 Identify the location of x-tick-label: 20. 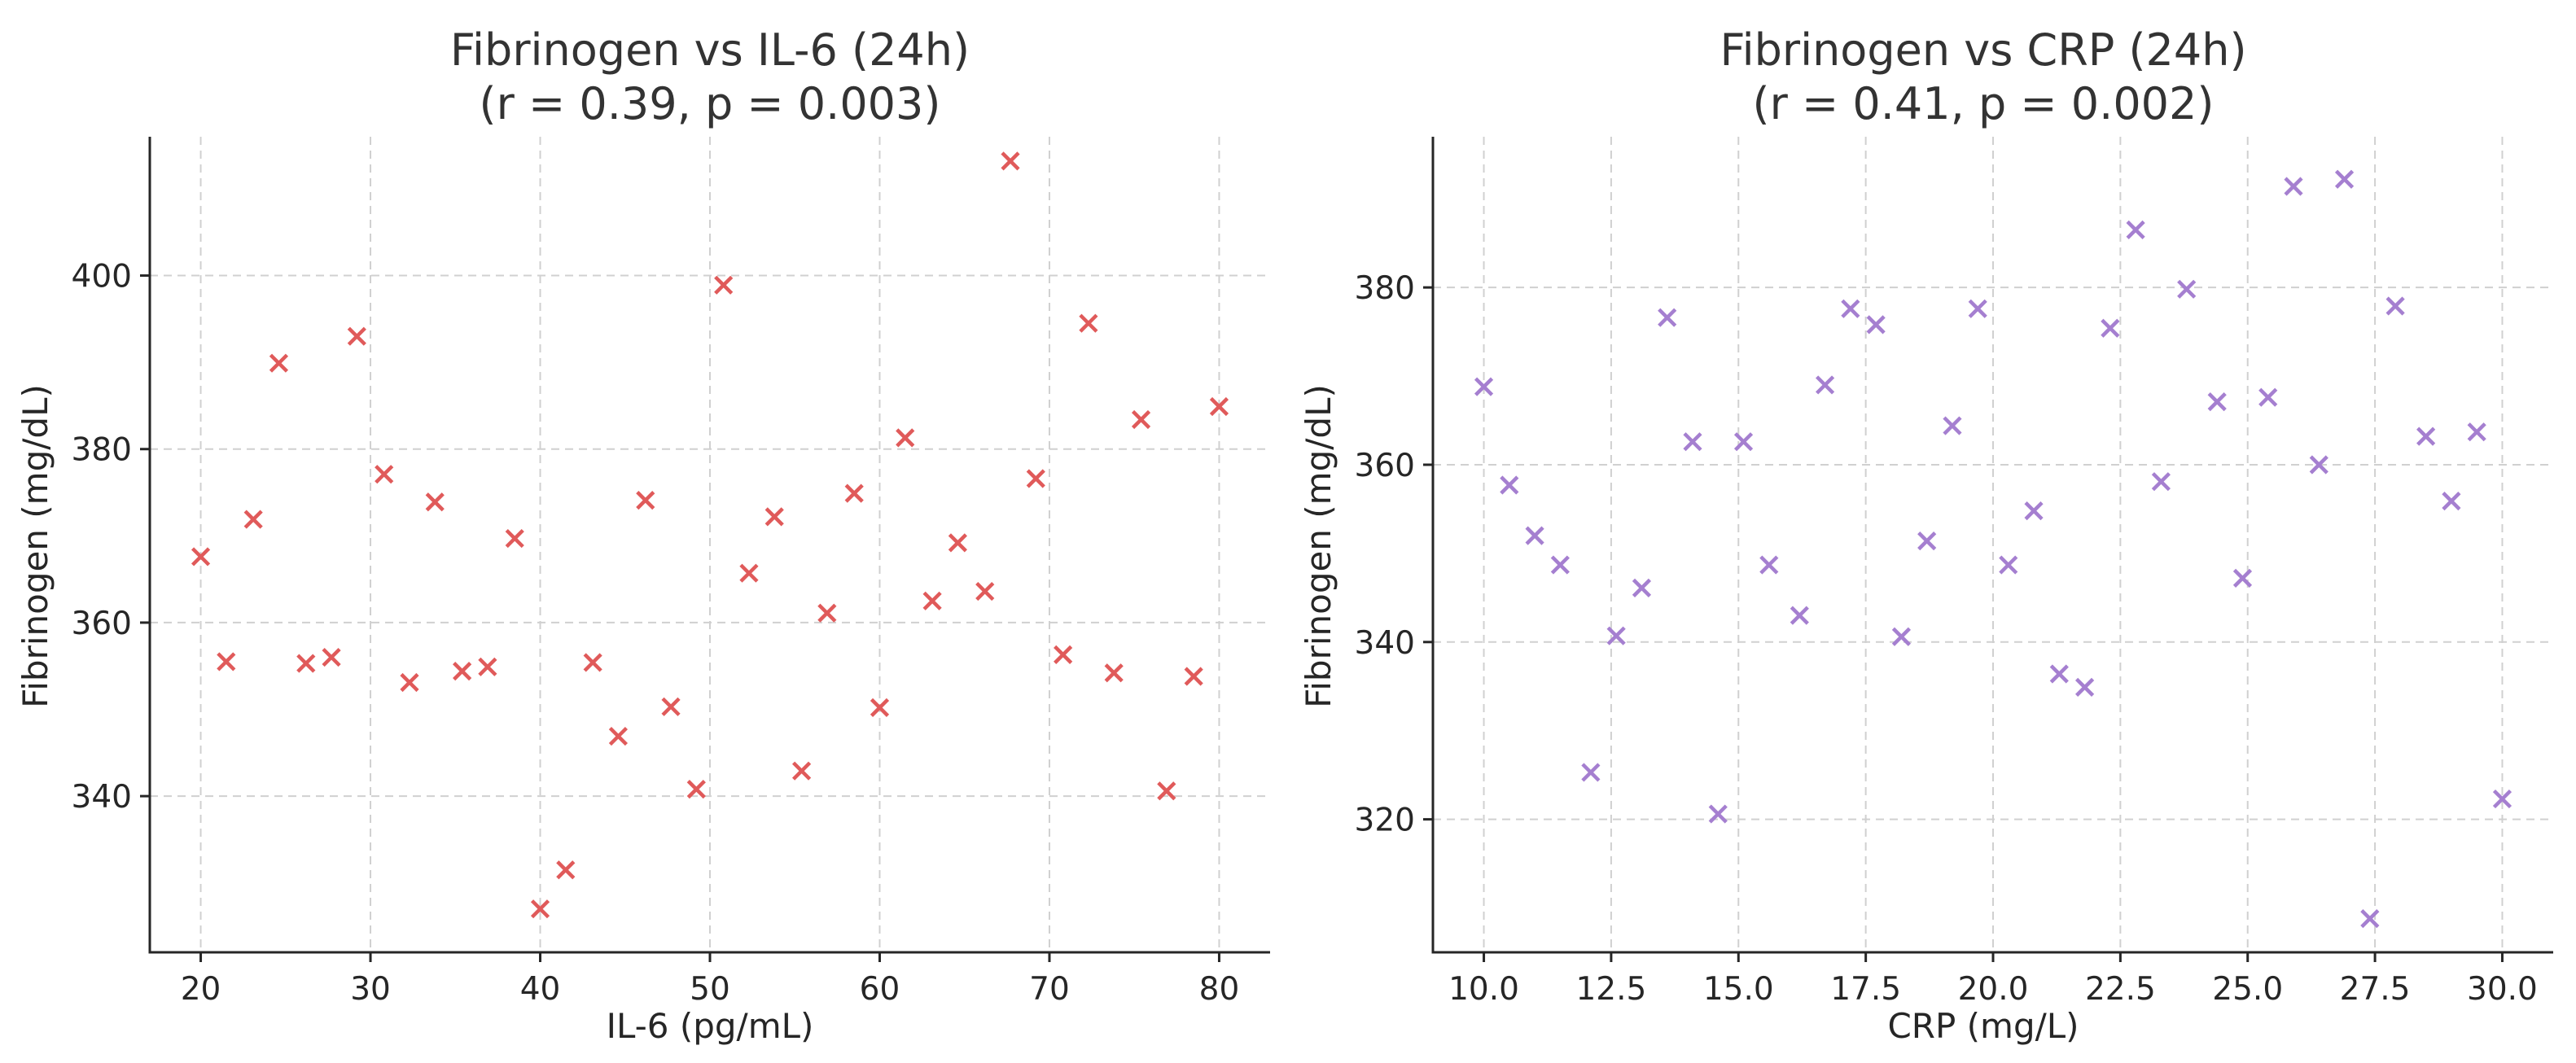
(201, 990).